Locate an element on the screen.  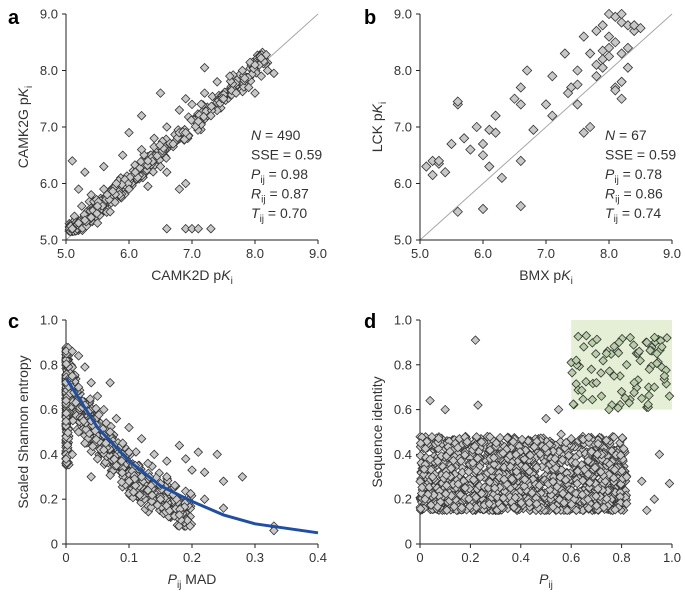
x-tick-label: 6.0 is located at coordinates (483, 253).